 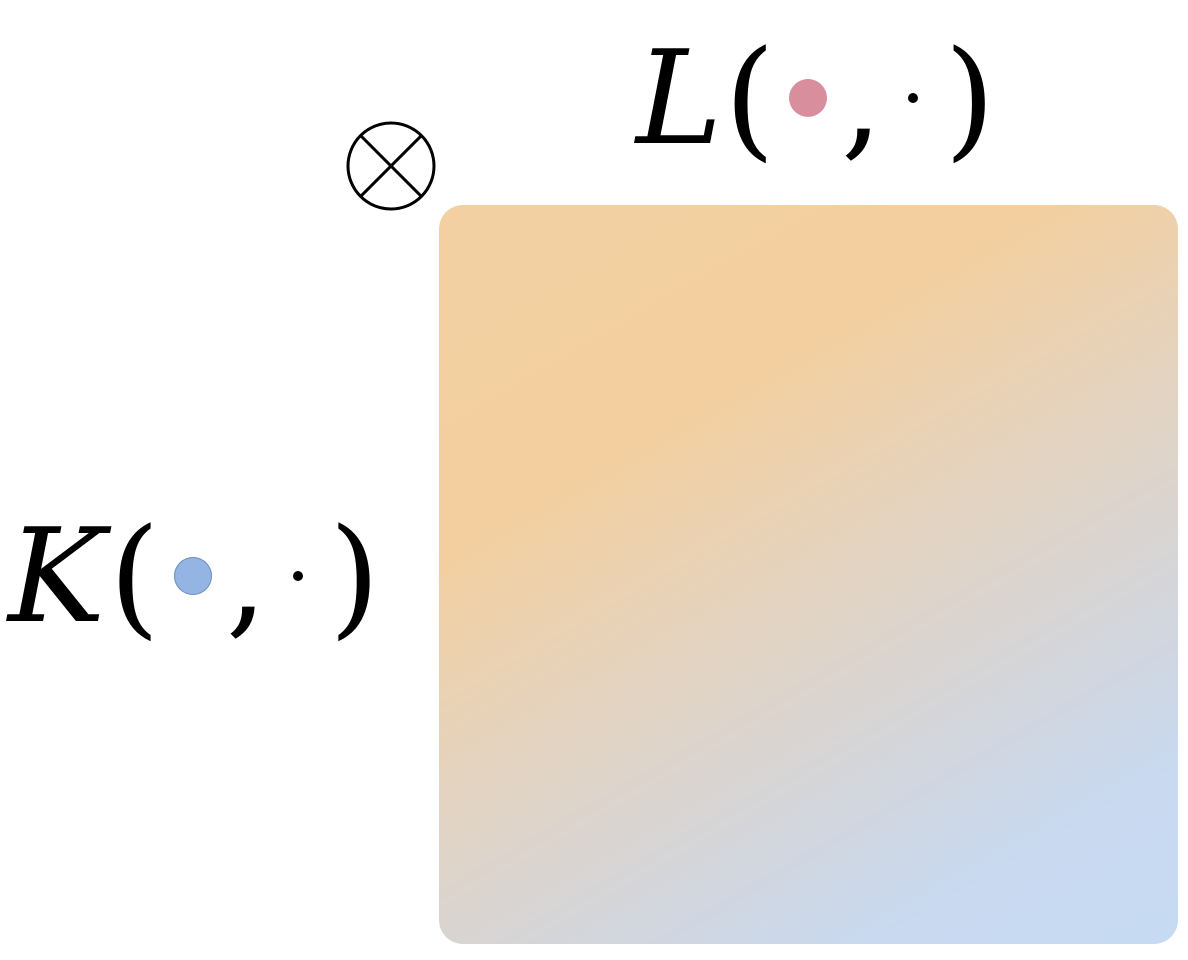 What do you see at coordinates (56, 576) in the screenshot?
I see `symbol-k: K` at bounding box center [56, 576].